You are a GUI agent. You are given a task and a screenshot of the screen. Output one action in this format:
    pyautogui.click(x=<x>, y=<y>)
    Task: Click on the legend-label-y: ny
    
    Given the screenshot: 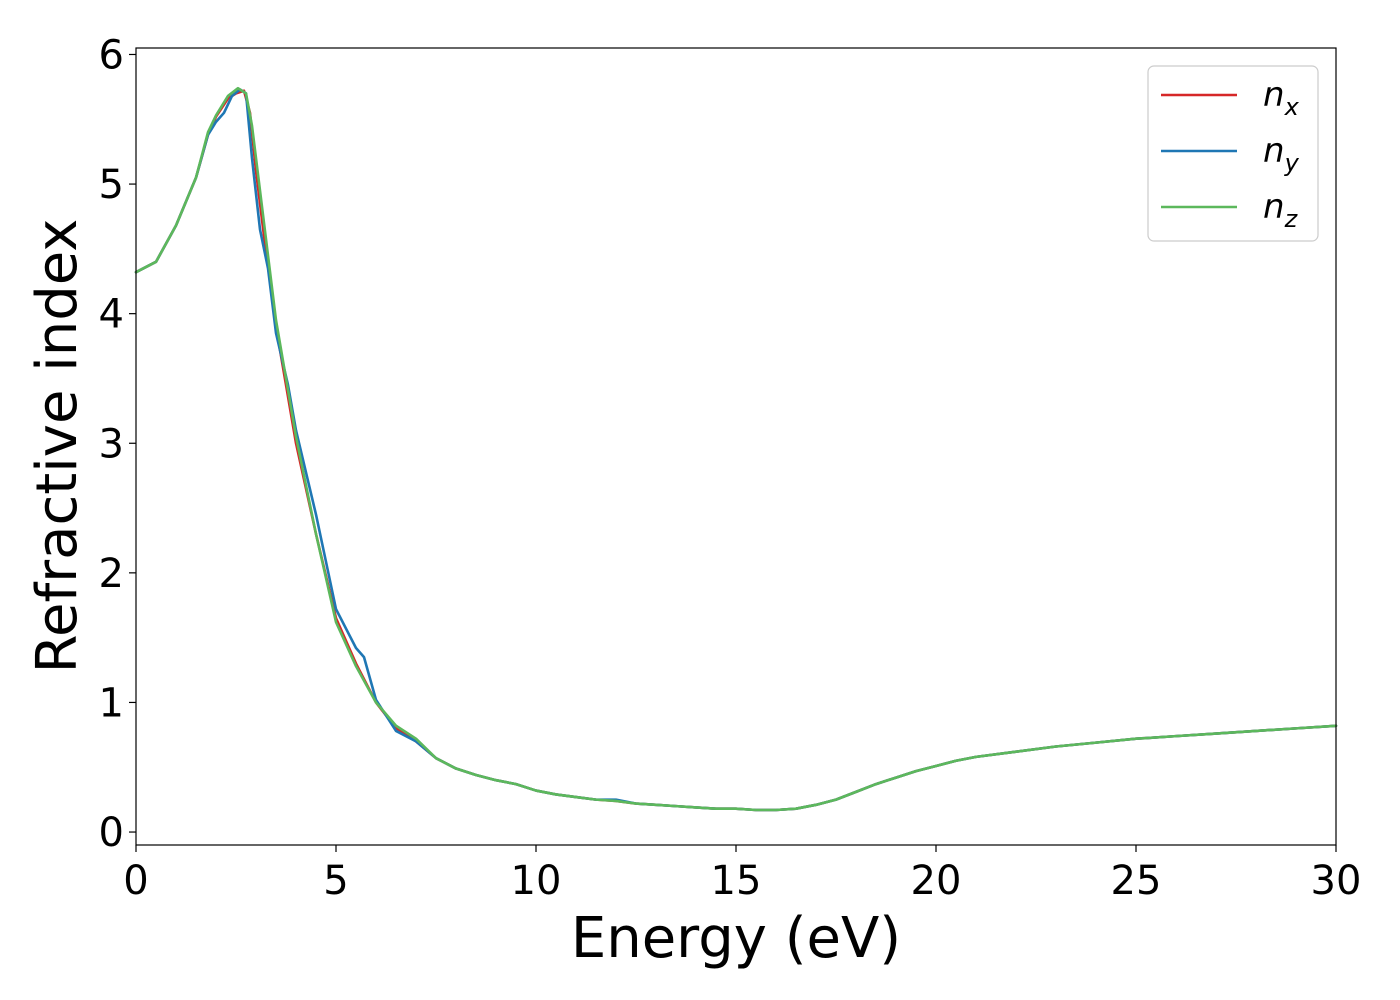 What is the action you would take?
    pyautogui.click(x=1281, y=154)
    